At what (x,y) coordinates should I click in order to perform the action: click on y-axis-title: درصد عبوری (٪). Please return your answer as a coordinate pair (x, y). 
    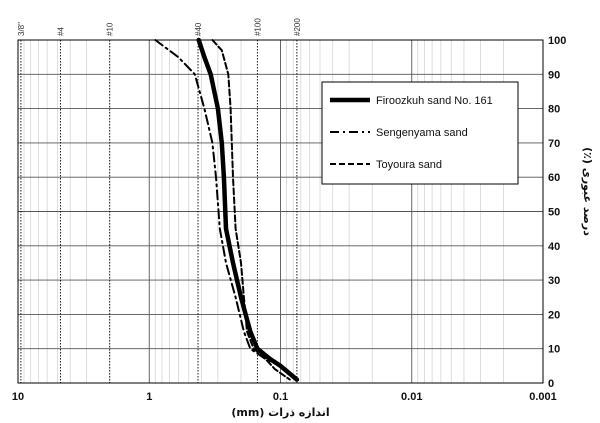
    Looking at the image, I should click on (587, 191).